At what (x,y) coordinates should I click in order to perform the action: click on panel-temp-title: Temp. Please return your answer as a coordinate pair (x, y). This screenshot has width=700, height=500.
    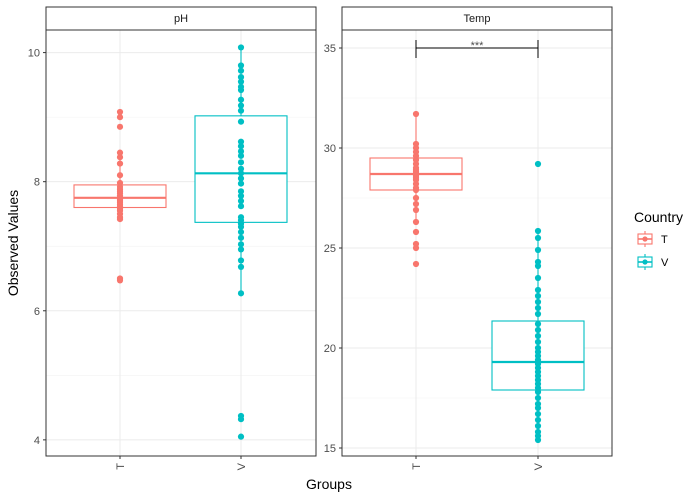
    Looking at the image, I should click on (477, 19).